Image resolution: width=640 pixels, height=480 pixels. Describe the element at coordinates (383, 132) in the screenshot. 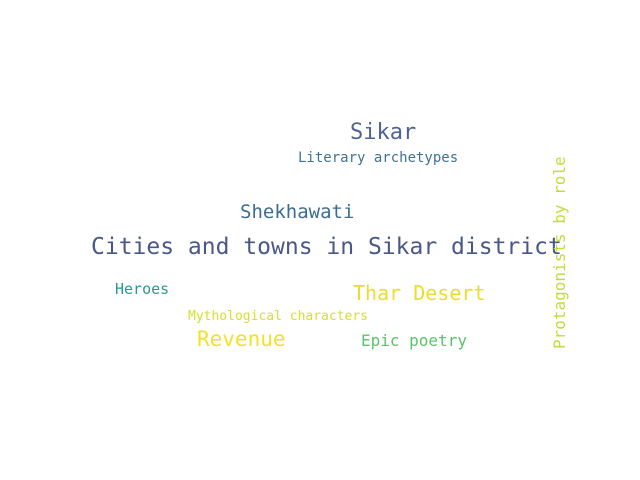

I see `word-sikar: Sikar` at that location.